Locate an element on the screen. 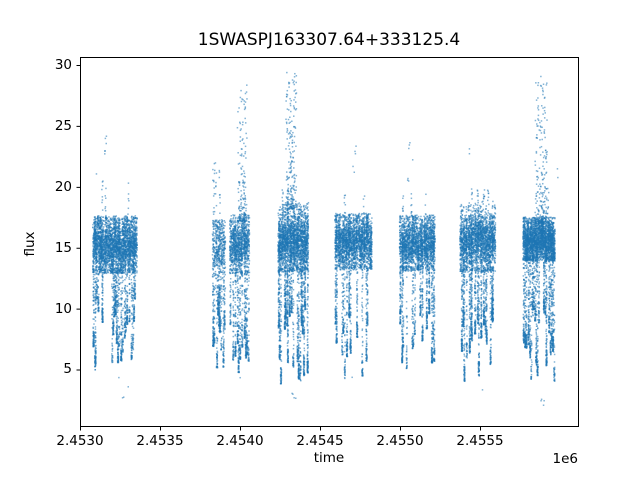 This screenshot has width=640, height=480. chart-title: 1SWASPJ163307.64+333125.4 is located at coordinates (329, 40).